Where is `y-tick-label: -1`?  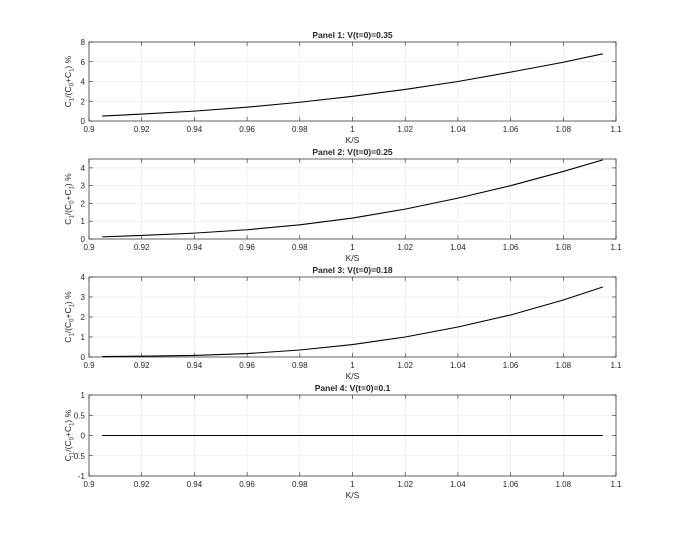 y-tick-label: -1 is located at coordinates (82, 476).